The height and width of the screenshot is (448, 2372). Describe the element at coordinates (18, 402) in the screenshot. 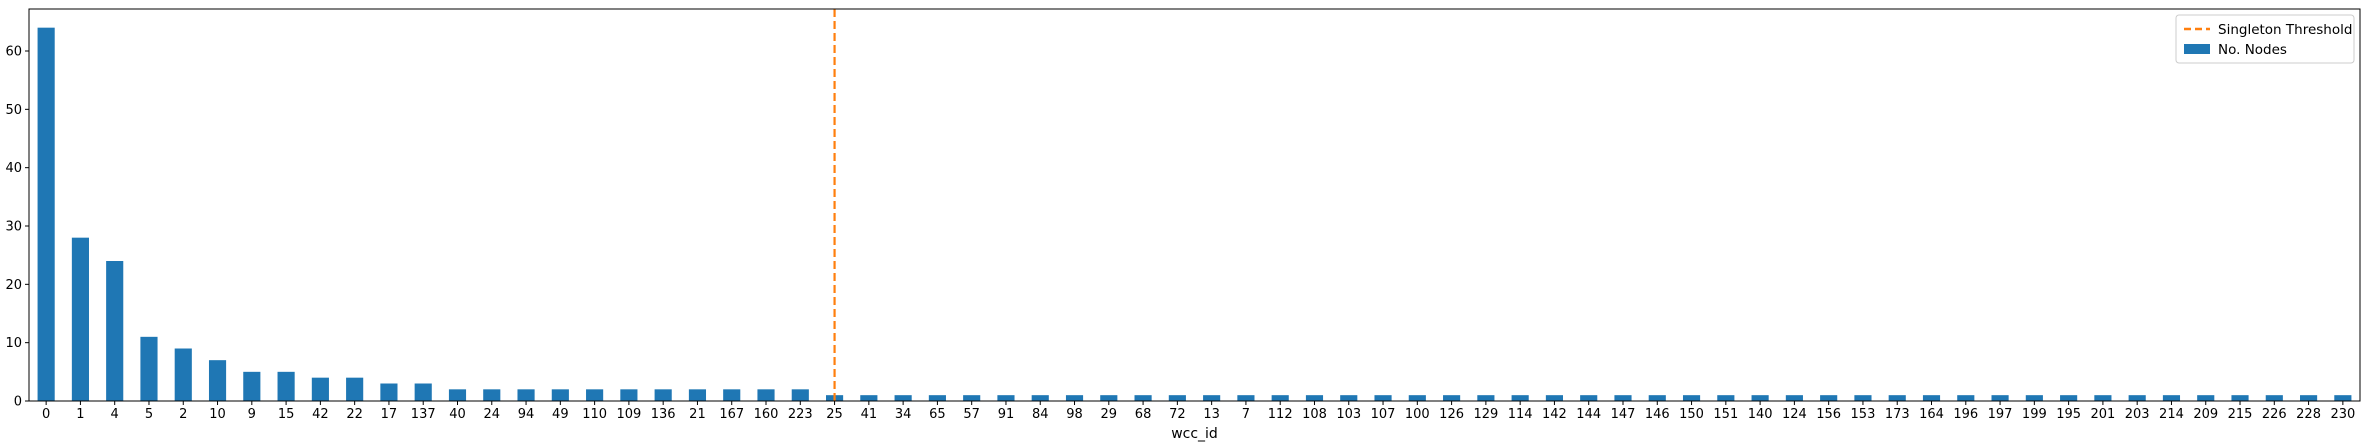

I see `y-tick-label: 0` at that location.